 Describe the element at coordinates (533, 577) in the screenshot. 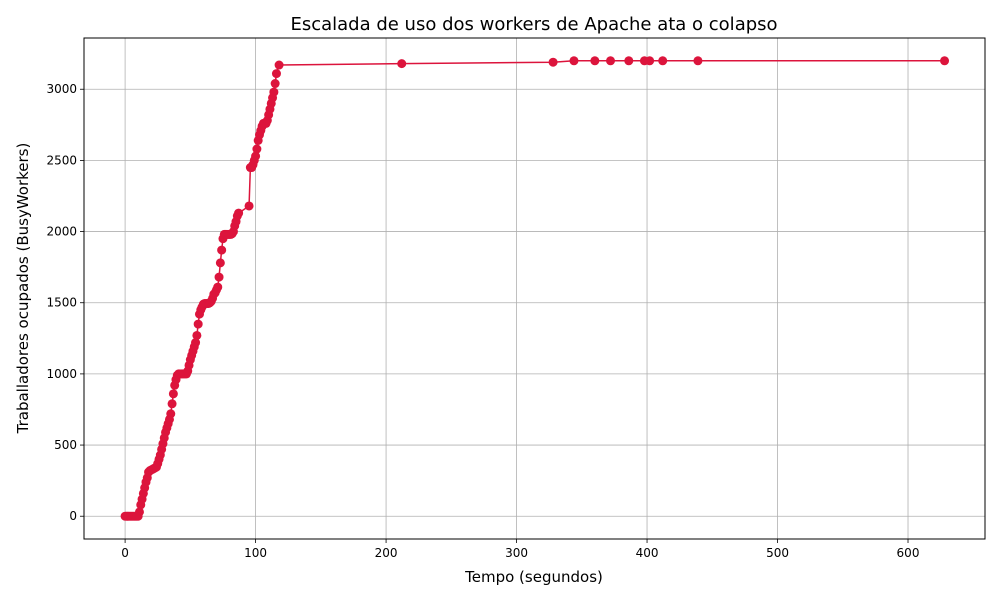

I see `x-axis-title: Tempo (segundos)` at that location.